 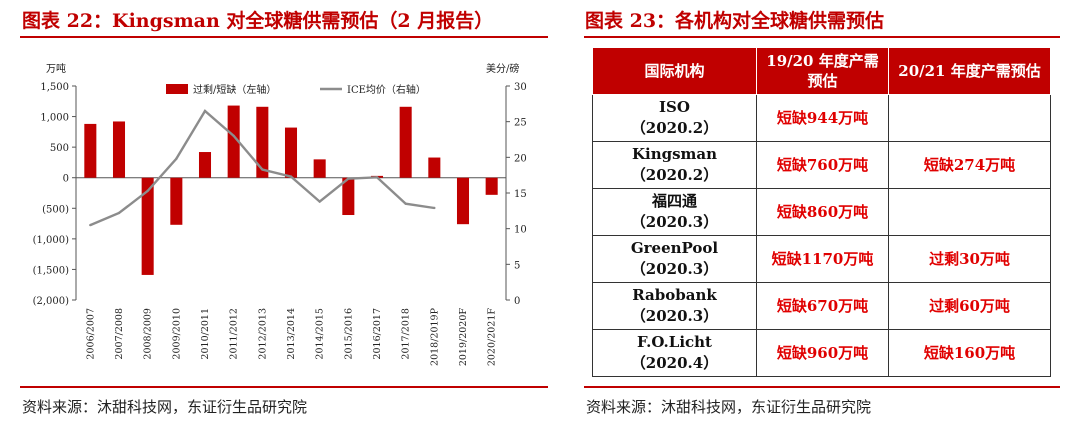 I want to click on x-tick-label: 2017/2018, so click(x=406, y=334).